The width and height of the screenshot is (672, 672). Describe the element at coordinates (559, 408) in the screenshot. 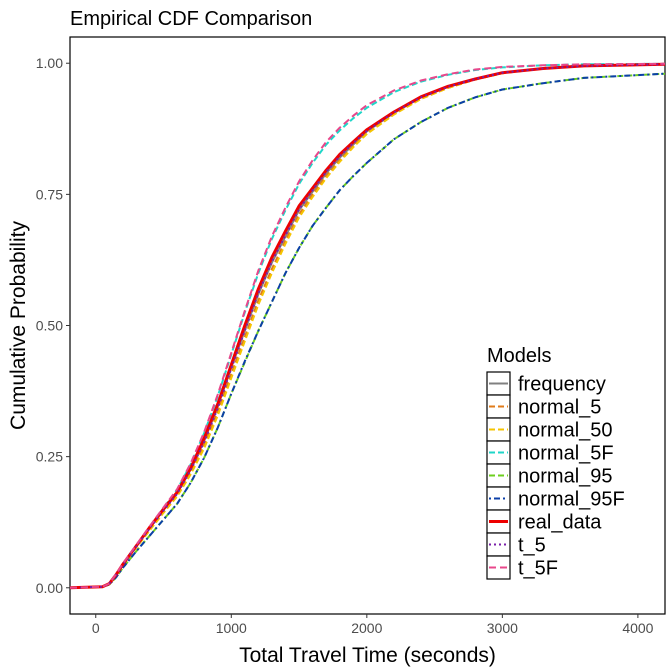

I see `legend-label-normal-5: normal_5` at that location.